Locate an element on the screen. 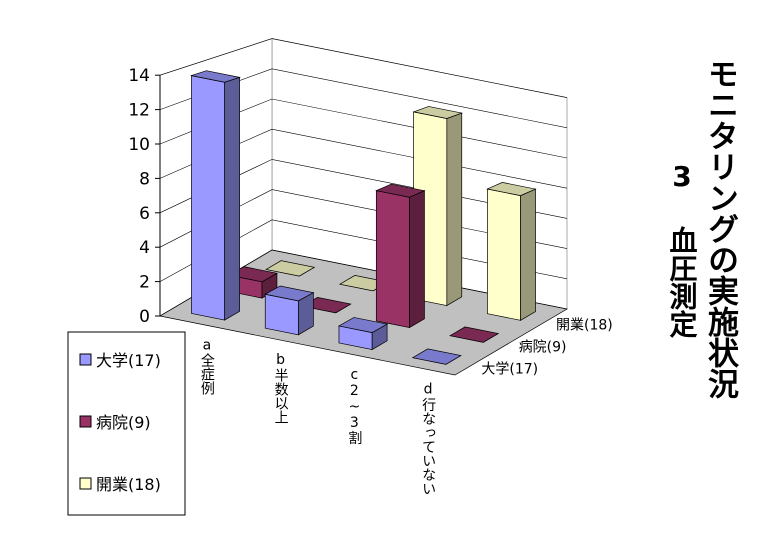 Image resolution: width=779 pixels, height=539 pixels. y-tick-label: 12 is located at coordinates (139, 111).